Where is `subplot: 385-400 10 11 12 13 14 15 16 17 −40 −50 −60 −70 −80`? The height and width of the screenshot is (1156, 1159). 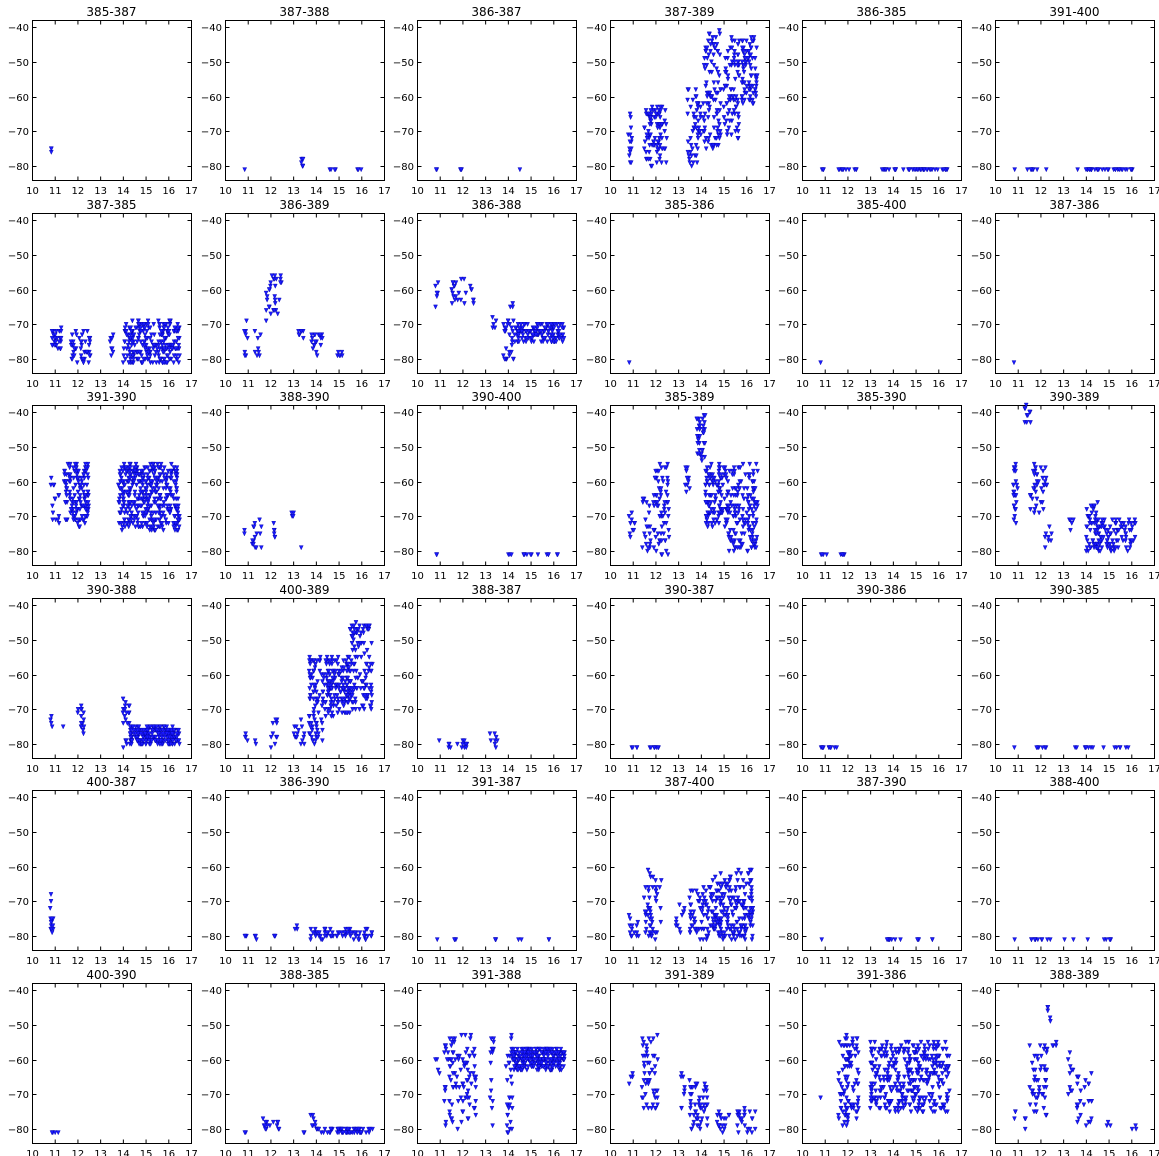 subplot: 385-400 10 11 12 13 14 15 16 17 −40 −50 −60 −70 −80 is located at coordinates (873, 294).